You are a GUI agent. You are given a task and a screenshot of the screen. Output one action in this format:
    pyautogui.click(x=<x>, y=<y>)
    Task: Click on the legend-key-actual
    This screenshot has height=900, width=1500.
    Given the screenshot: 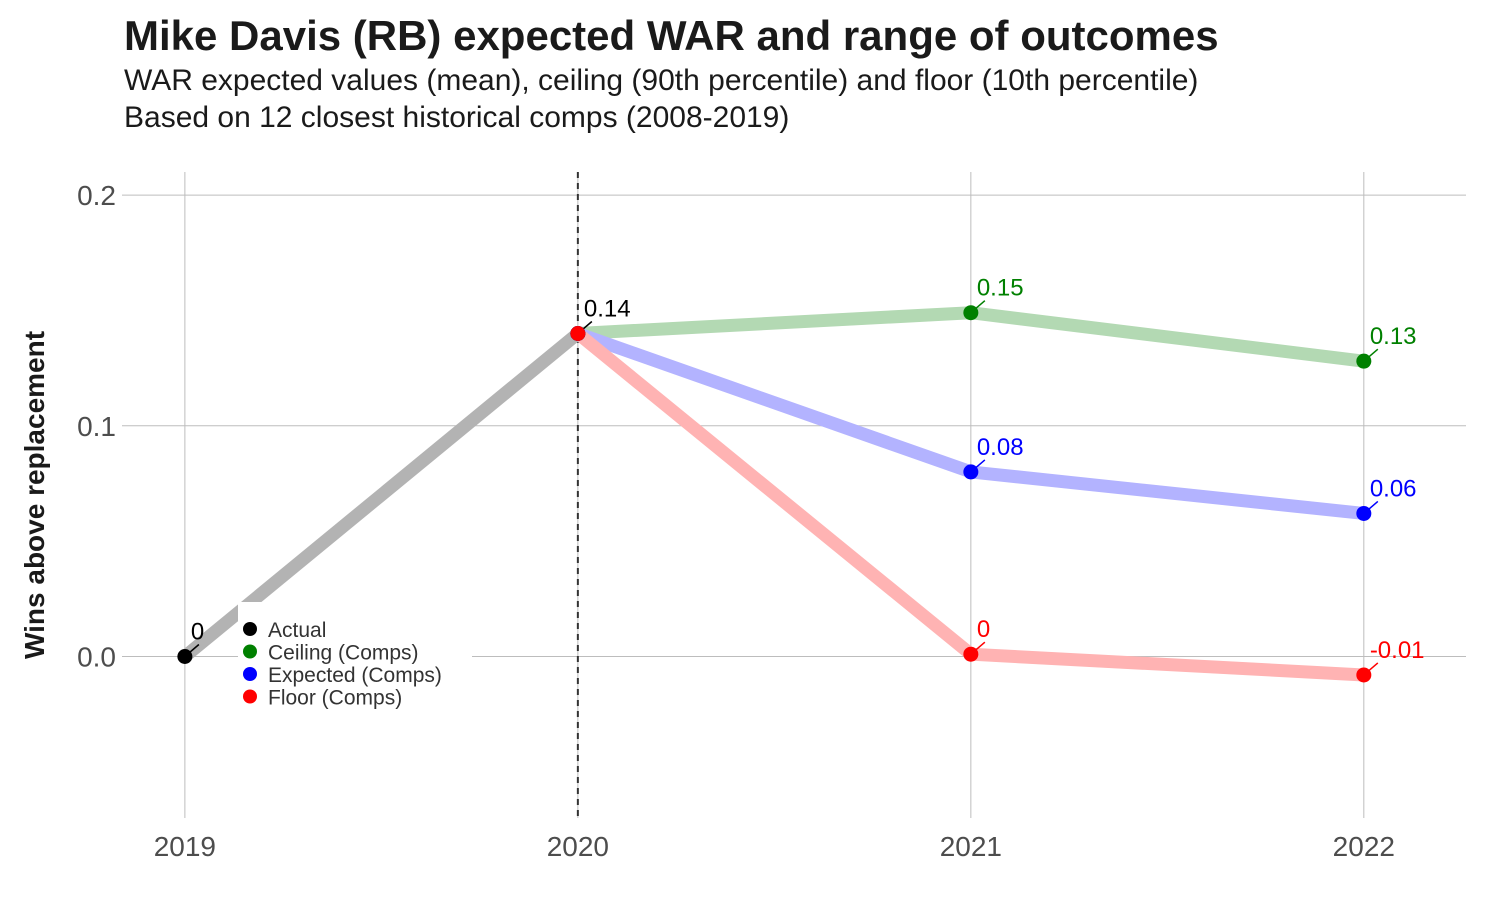 What is the action you would take?
    pyautogui.click(x=250, y=629)
    